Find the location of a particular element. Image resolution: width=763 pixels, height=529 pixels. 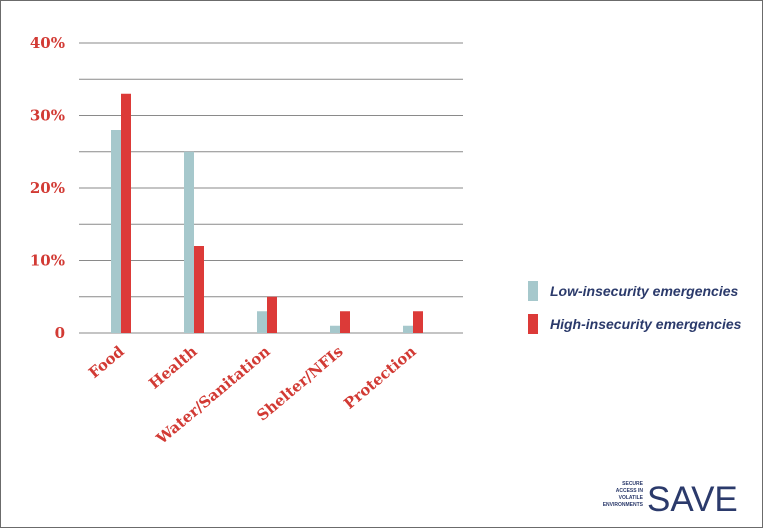

logo-line-1: SECURE is located at coordinates (633, 484).